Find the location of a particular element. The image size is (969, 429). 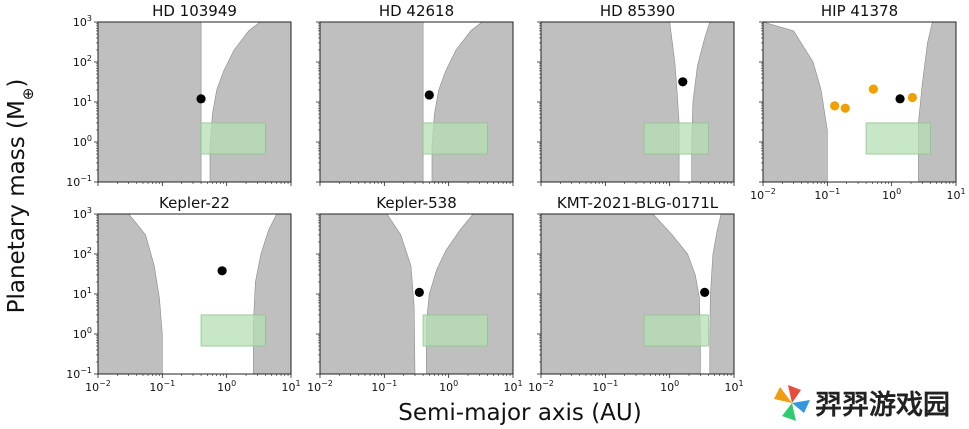

y-axis-label: Planetary mass (M⊕) is located at coordinates (20, 196).